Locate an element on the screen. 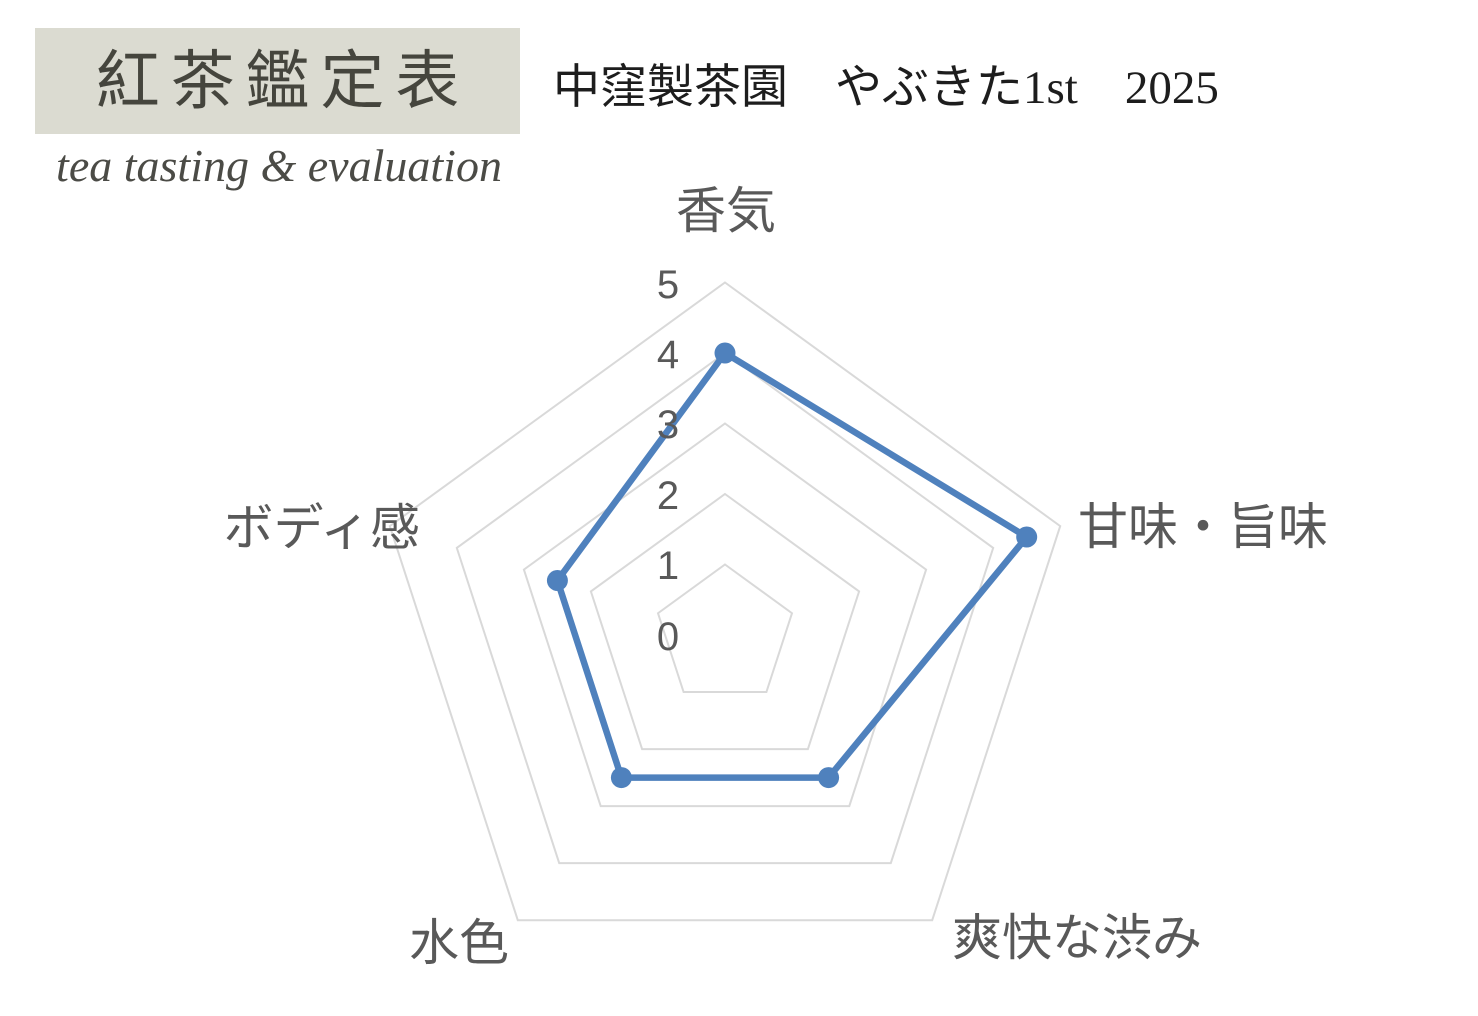  tick-label-3: 3 is located at coordinates (668, 425).